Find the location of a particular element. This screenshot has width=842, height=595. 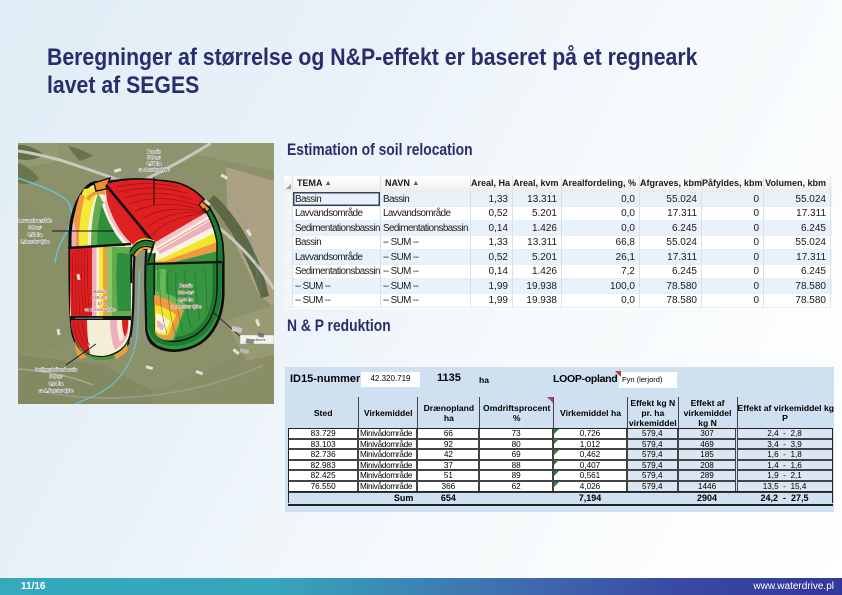

svg-text: 0,14 ha is located at coordinates (56, 383).